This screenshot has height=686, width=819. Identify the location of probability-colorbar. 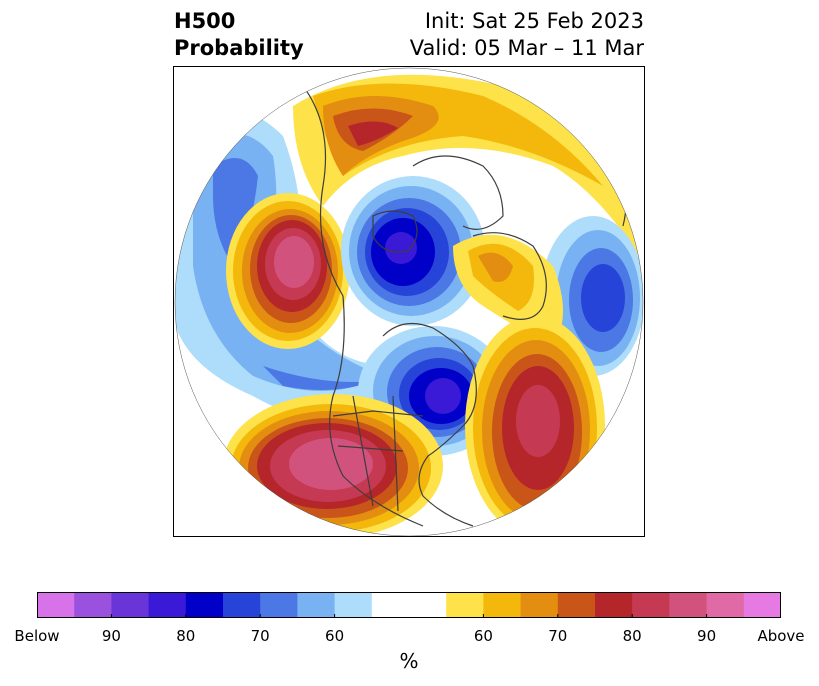
(409, 605).